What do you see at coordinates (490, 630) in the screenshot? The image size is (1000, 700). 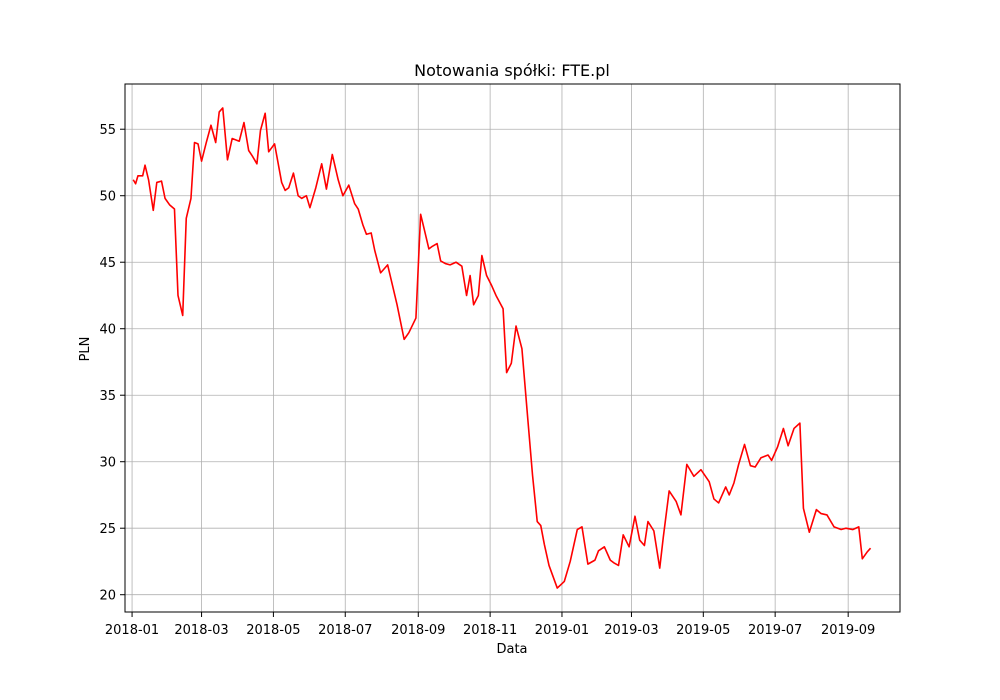 I see `x-tick-label: 2018-11` at bounding box center [490, 630].